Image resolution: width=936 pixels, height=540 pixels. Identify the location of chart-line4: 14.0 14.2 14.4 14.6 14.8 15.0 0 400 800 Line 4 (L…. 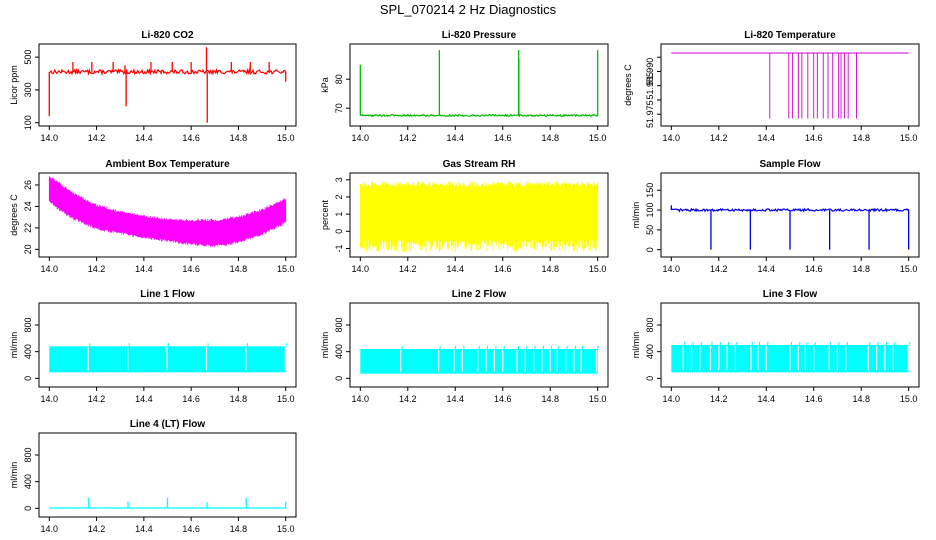
(153, 476).